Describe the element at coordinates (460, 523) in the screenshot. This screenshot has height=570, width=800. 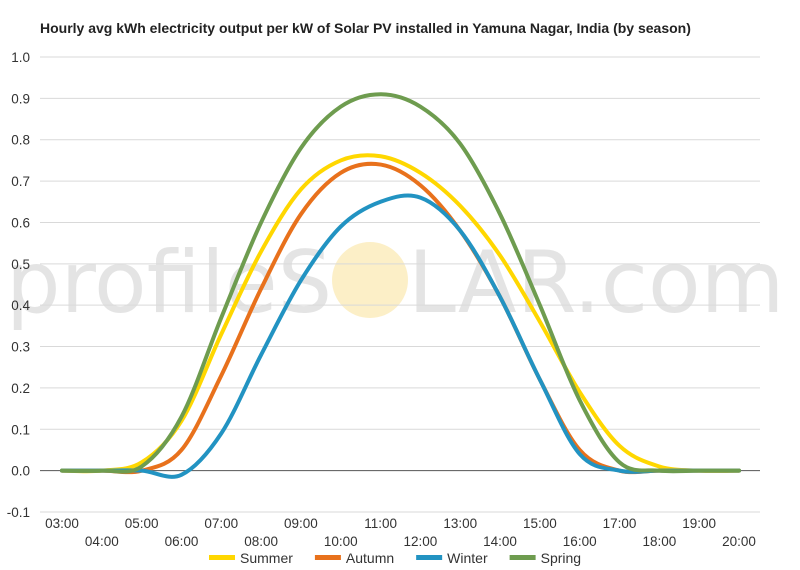
I see `x-tick-label: 13:00` at that location.